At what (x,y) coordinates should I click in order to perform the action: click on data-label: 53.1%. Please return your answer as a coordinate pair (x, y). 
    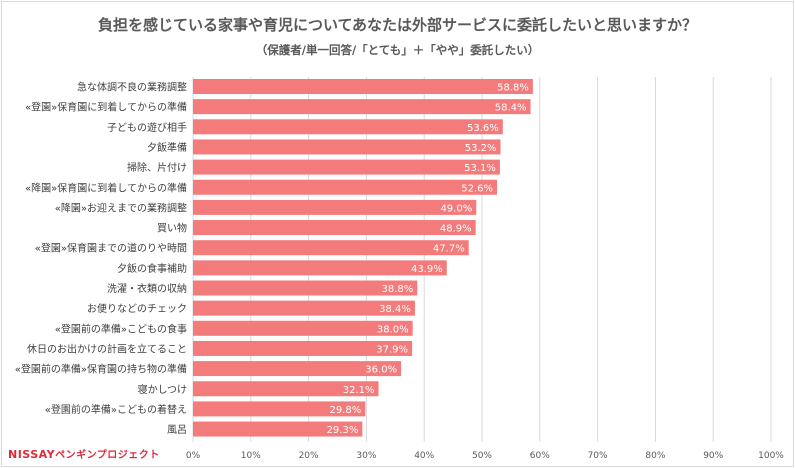
    Looking at the image, I should click on (480, 168).